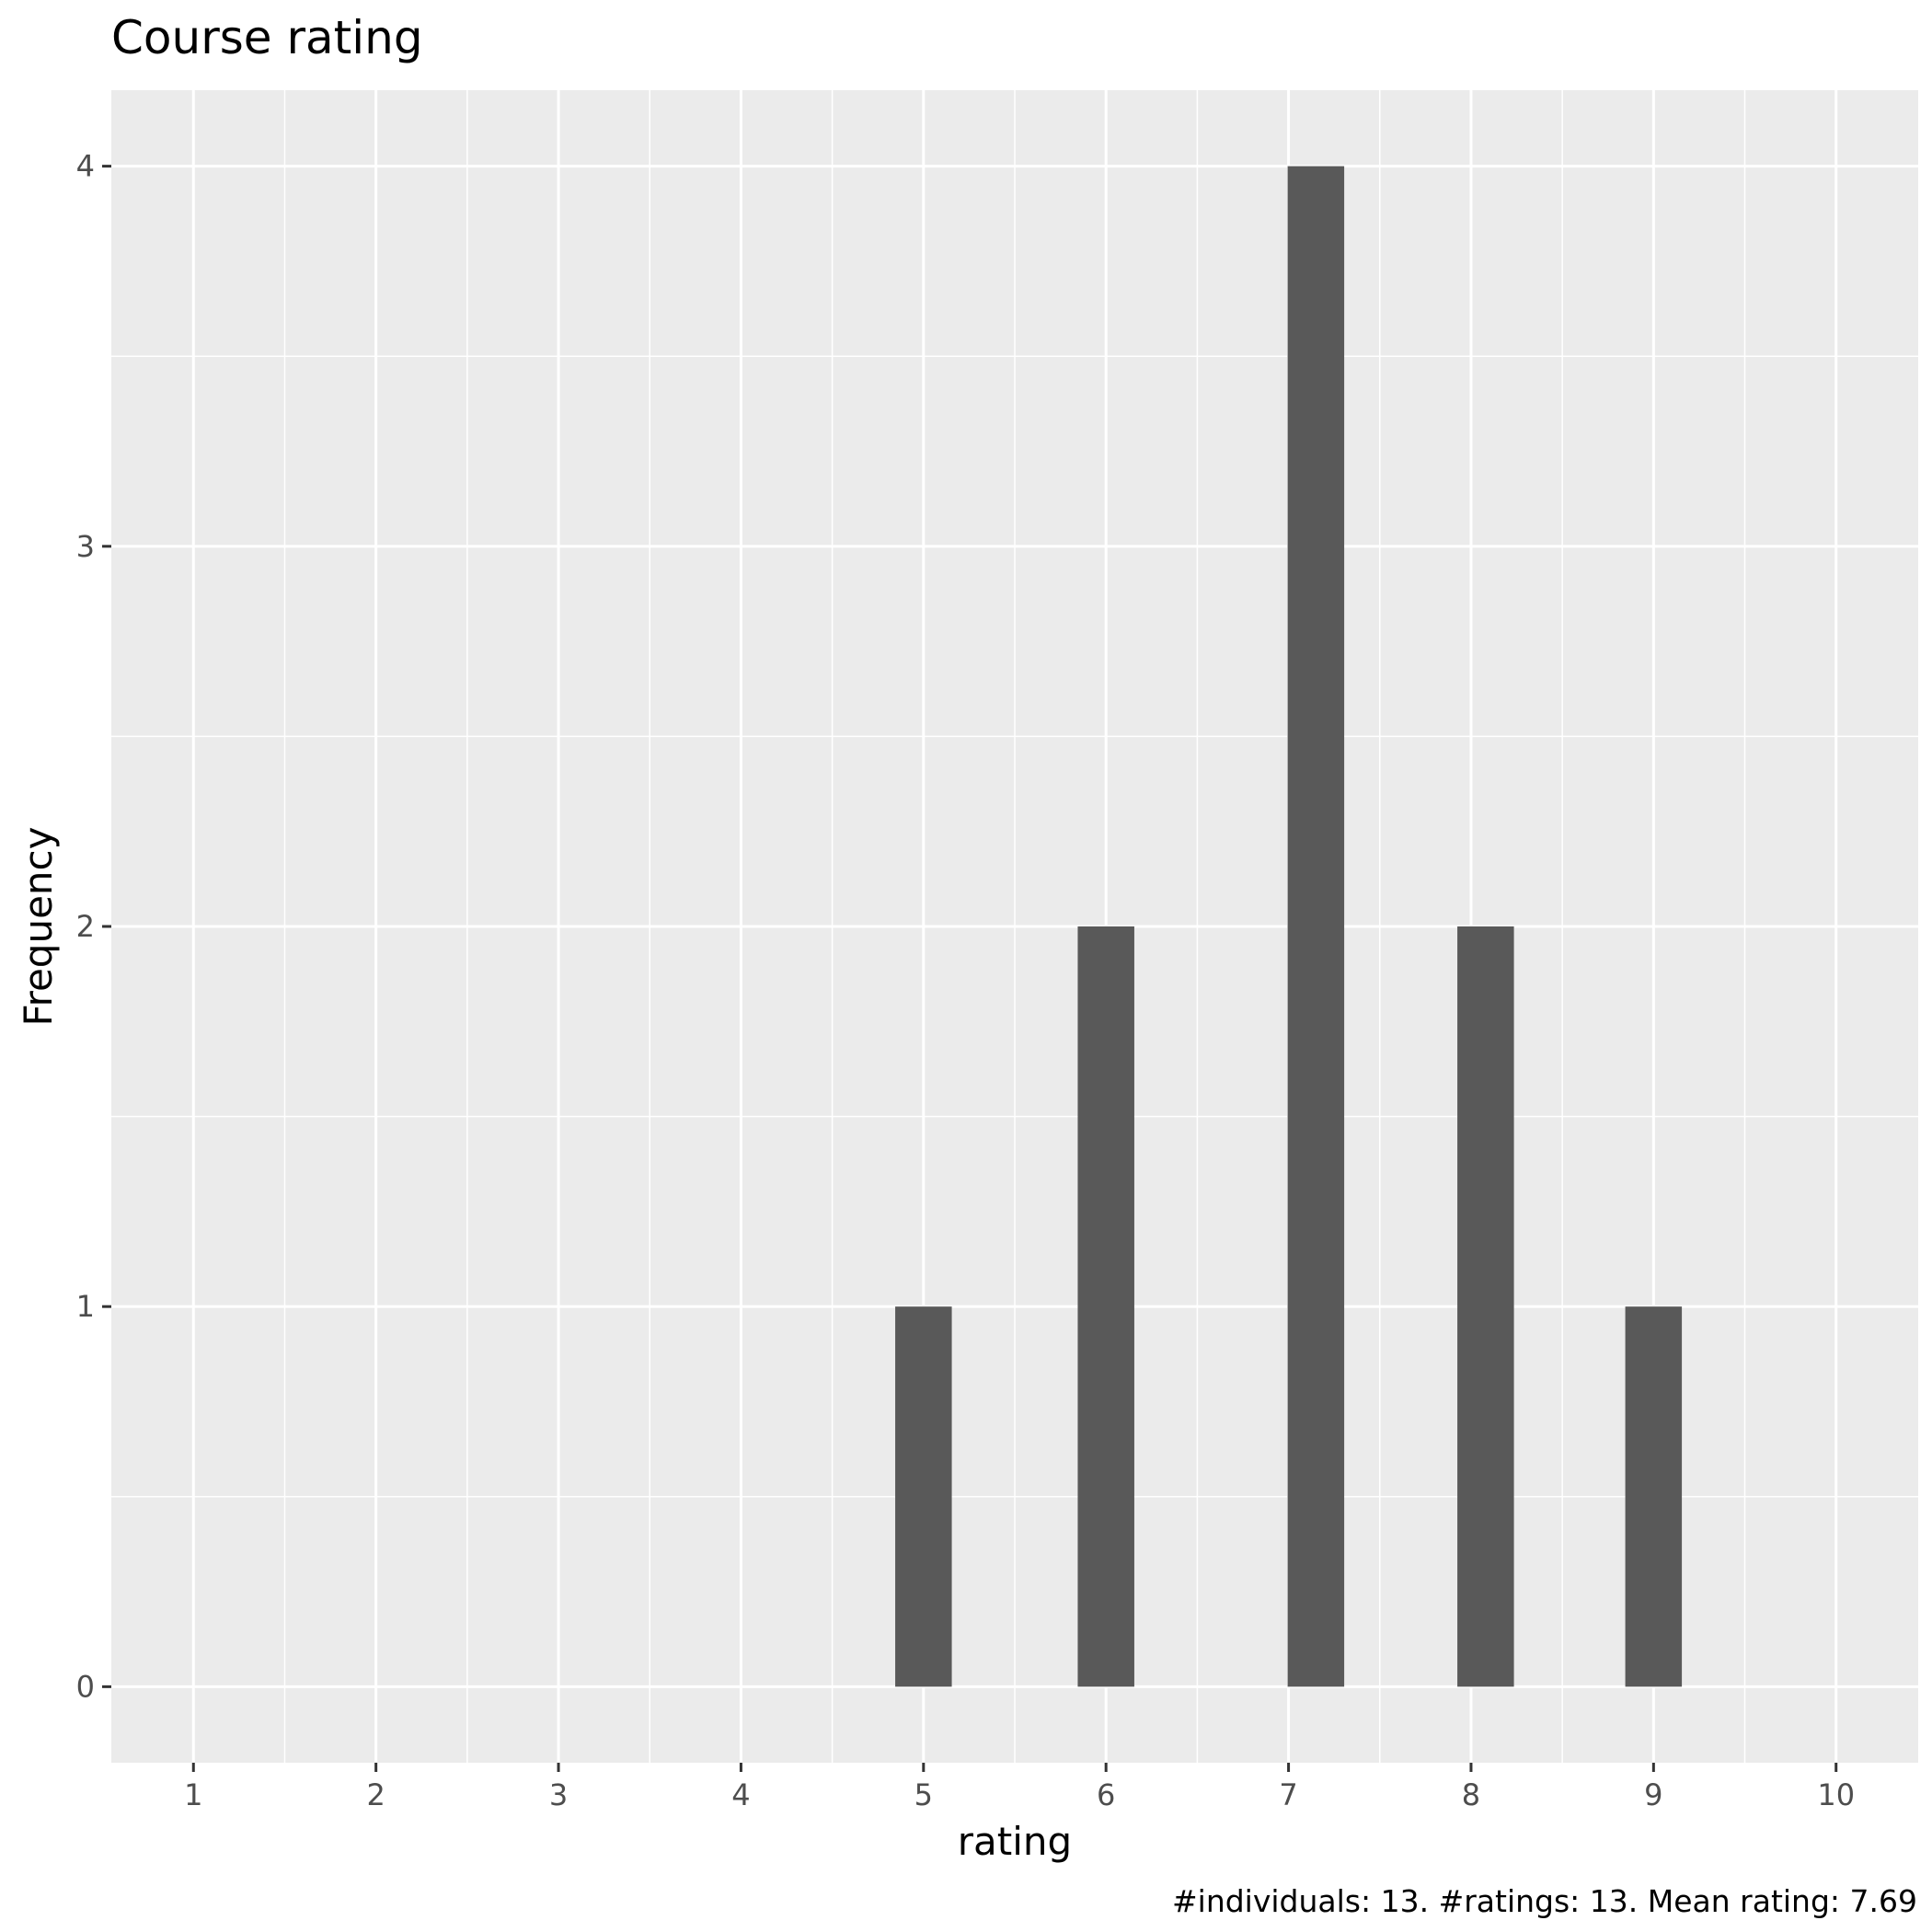 The height and width of the screenshot is (1932, 1932). I want to click on x-tick-label: 5, so click(923, 1794).